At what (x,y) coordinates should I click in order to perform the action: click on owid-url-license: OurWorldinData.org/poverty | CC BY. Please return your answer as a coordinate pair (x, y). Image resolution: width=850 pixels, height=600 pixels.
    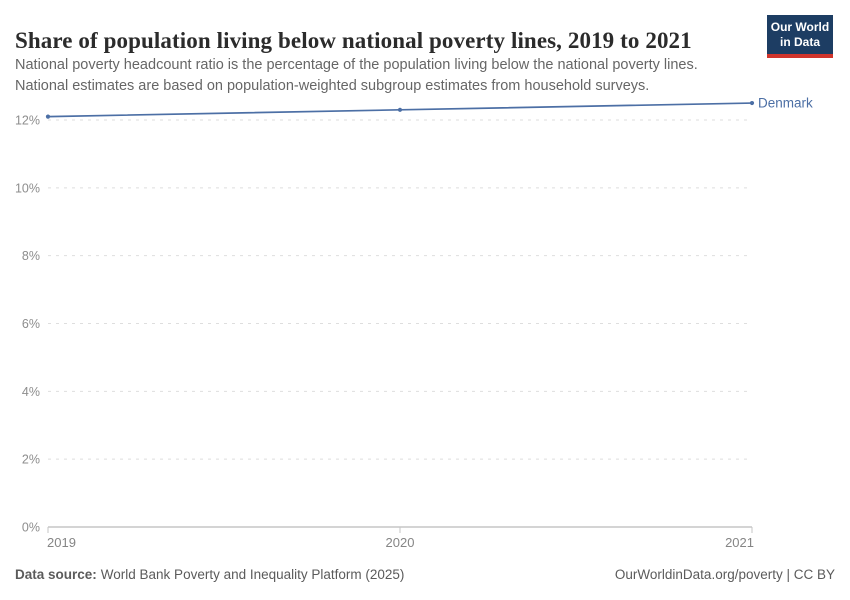
    Looking at the image, I should click on (724, 574).